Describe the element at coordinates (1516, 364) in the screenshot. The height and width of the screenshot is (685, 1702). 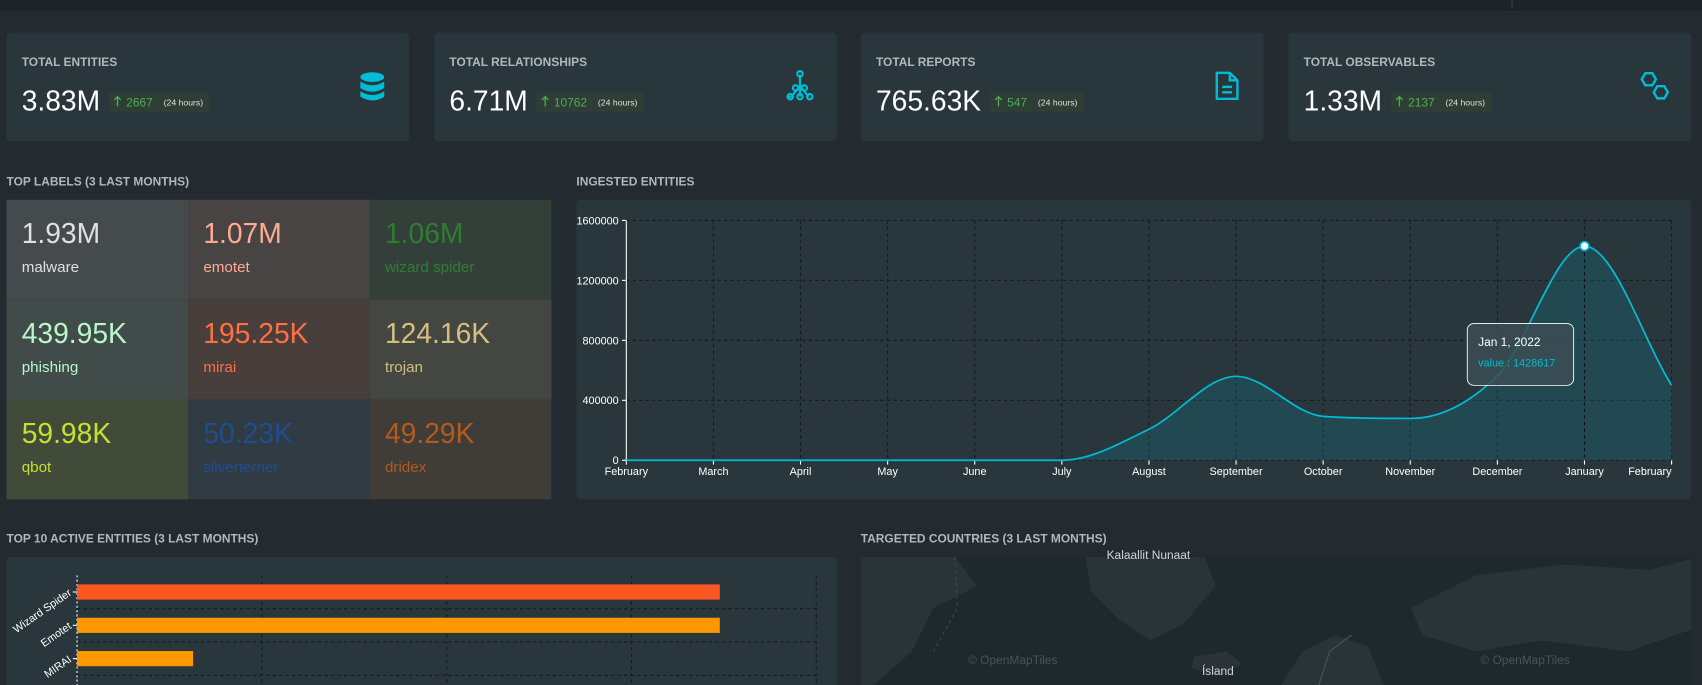
I see `tooltip-value: value : 1428617` at that location.